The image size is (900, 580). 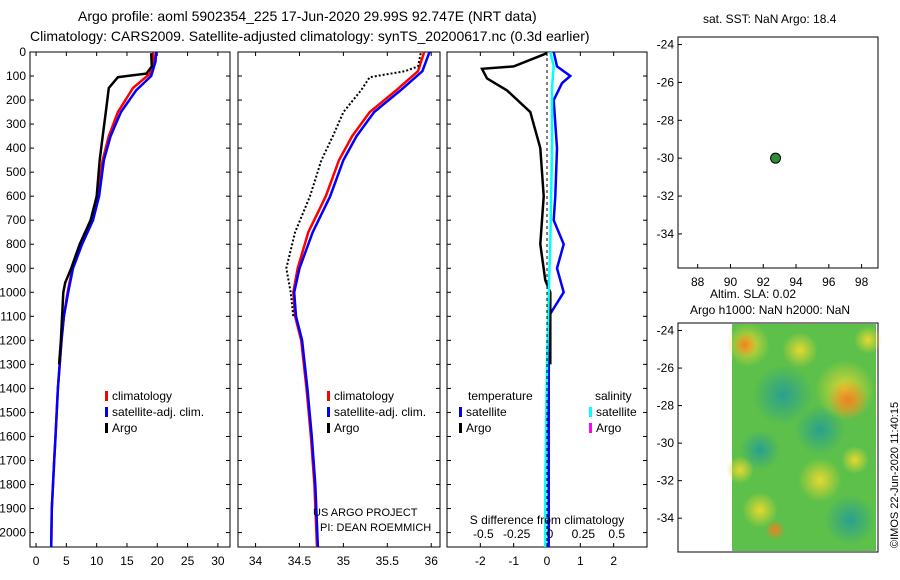 What do you see at coordinates (218, 561) in the screenshot?
I see `x-tick-label: 30` at bounding box center [218, 561].